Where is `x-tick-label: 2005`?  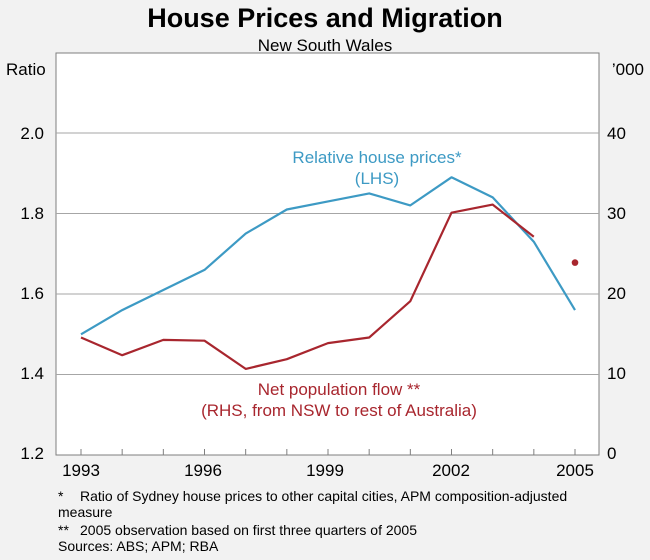
x-tick-label: 2005 is located at coordinates (575, 470).